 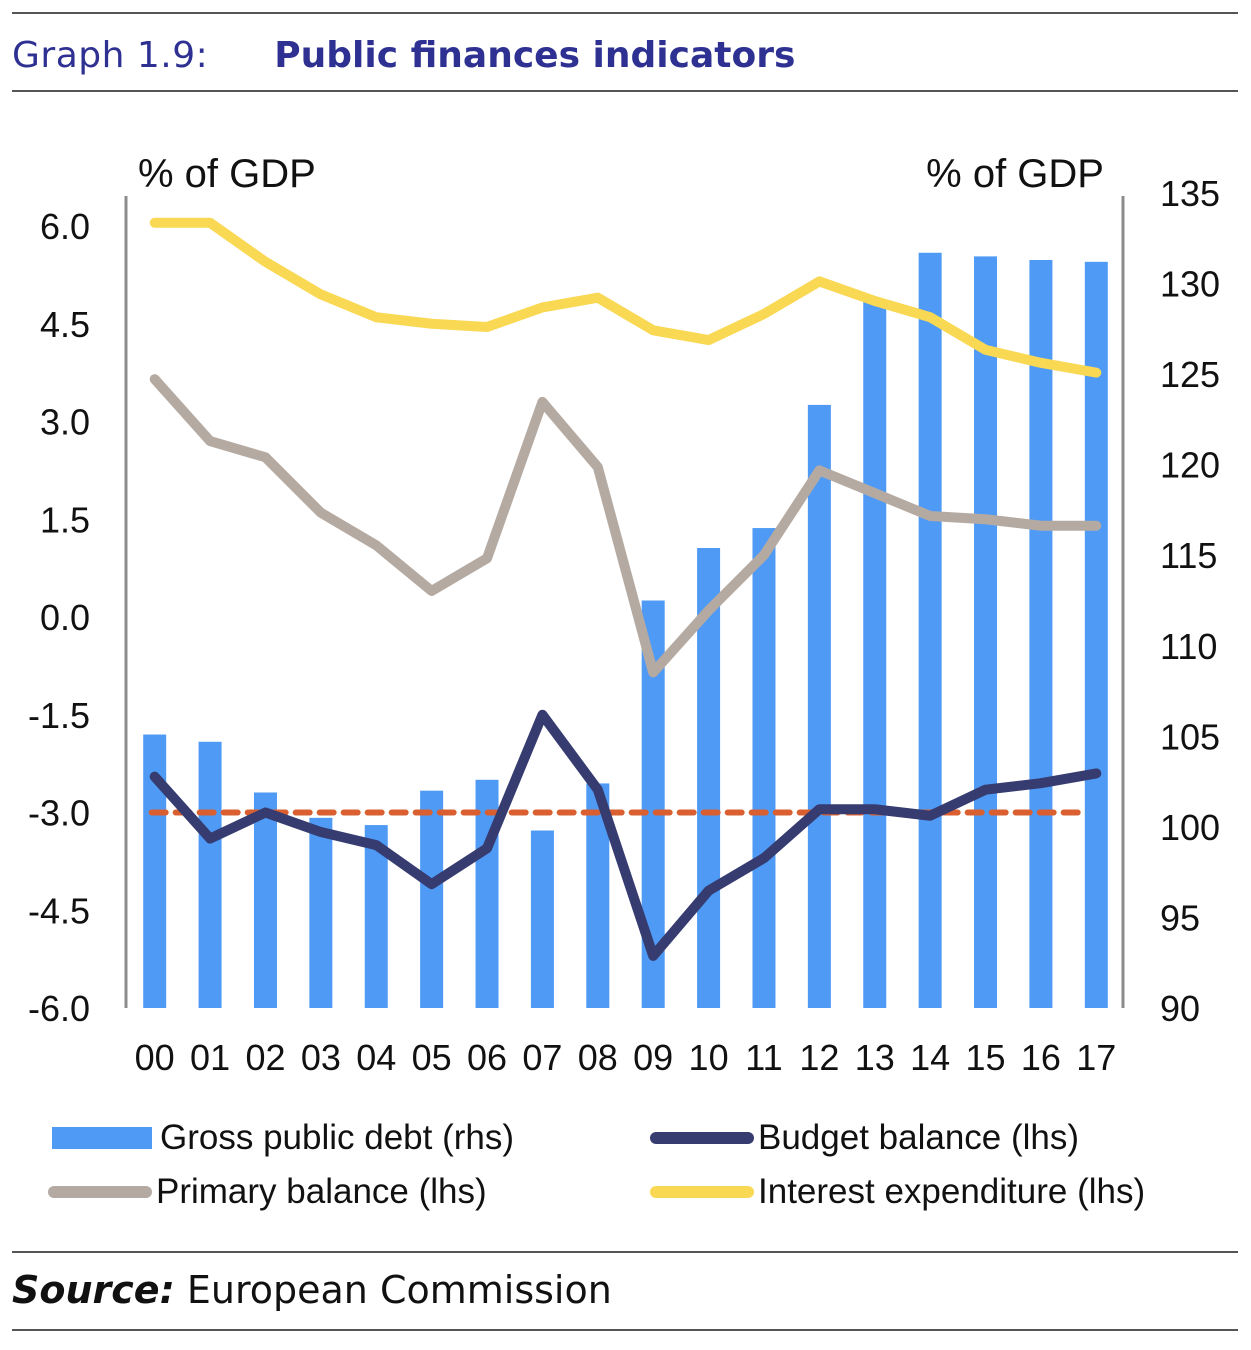 I want to click on left-axis-ticks: 6.0 4.5 3.0 1.5 0.0 -1.5 -3.0 -4.5 -6.0, so click(x=59, y=617).